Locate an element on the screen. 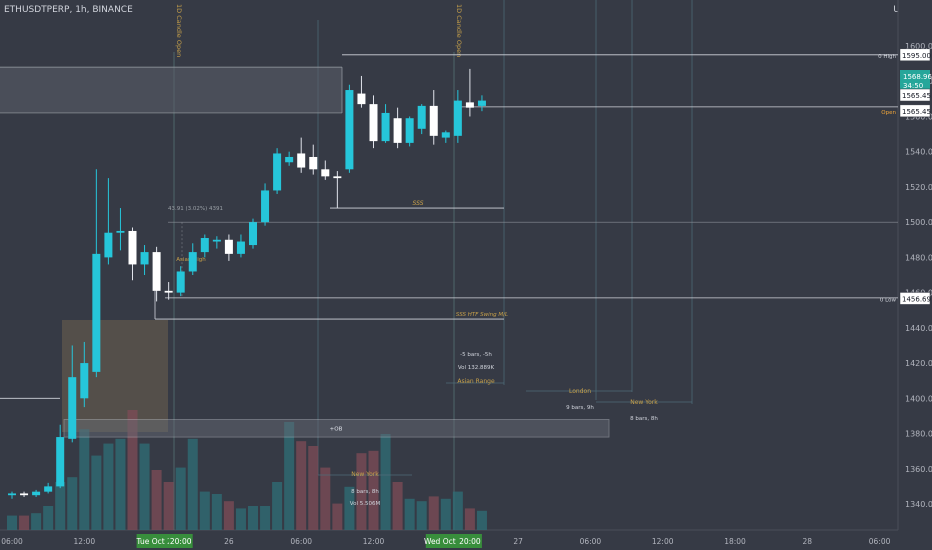 The image size is (932, 550). newyork-1-label: New York is located at coordinates (365, 474).